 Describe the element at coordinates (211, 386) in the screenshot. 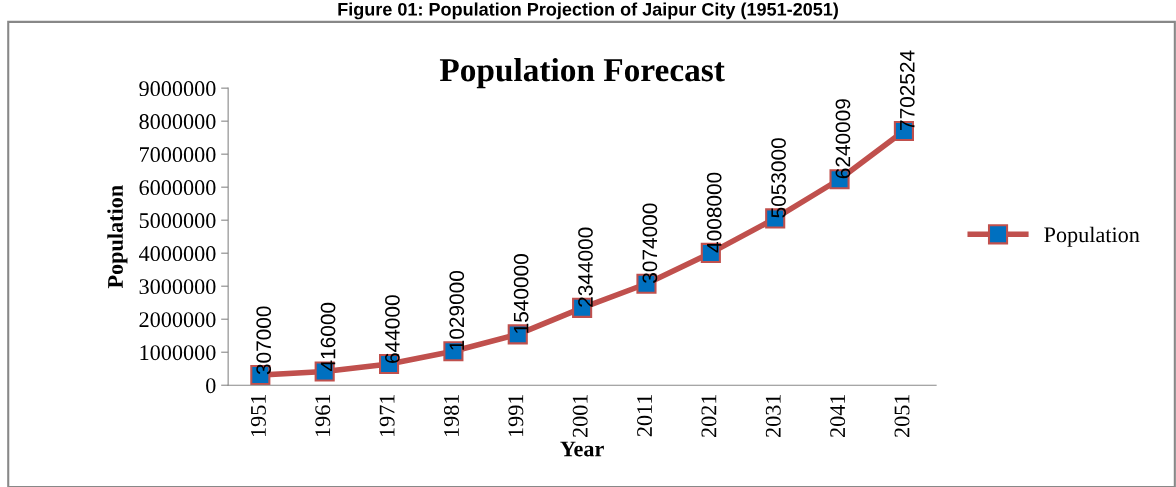

I see `y-tick-label: 0` at that location.